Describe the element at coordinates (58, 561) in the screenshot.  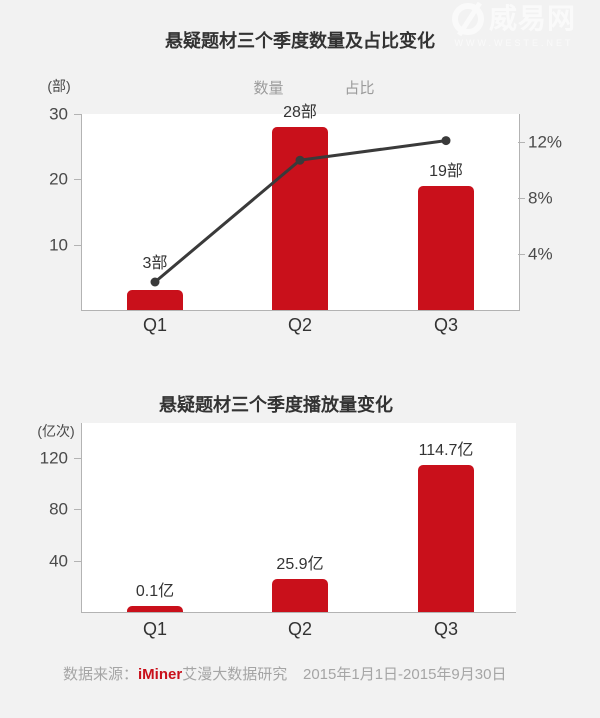
I see `y-axis-tick-label: 40` at that location.